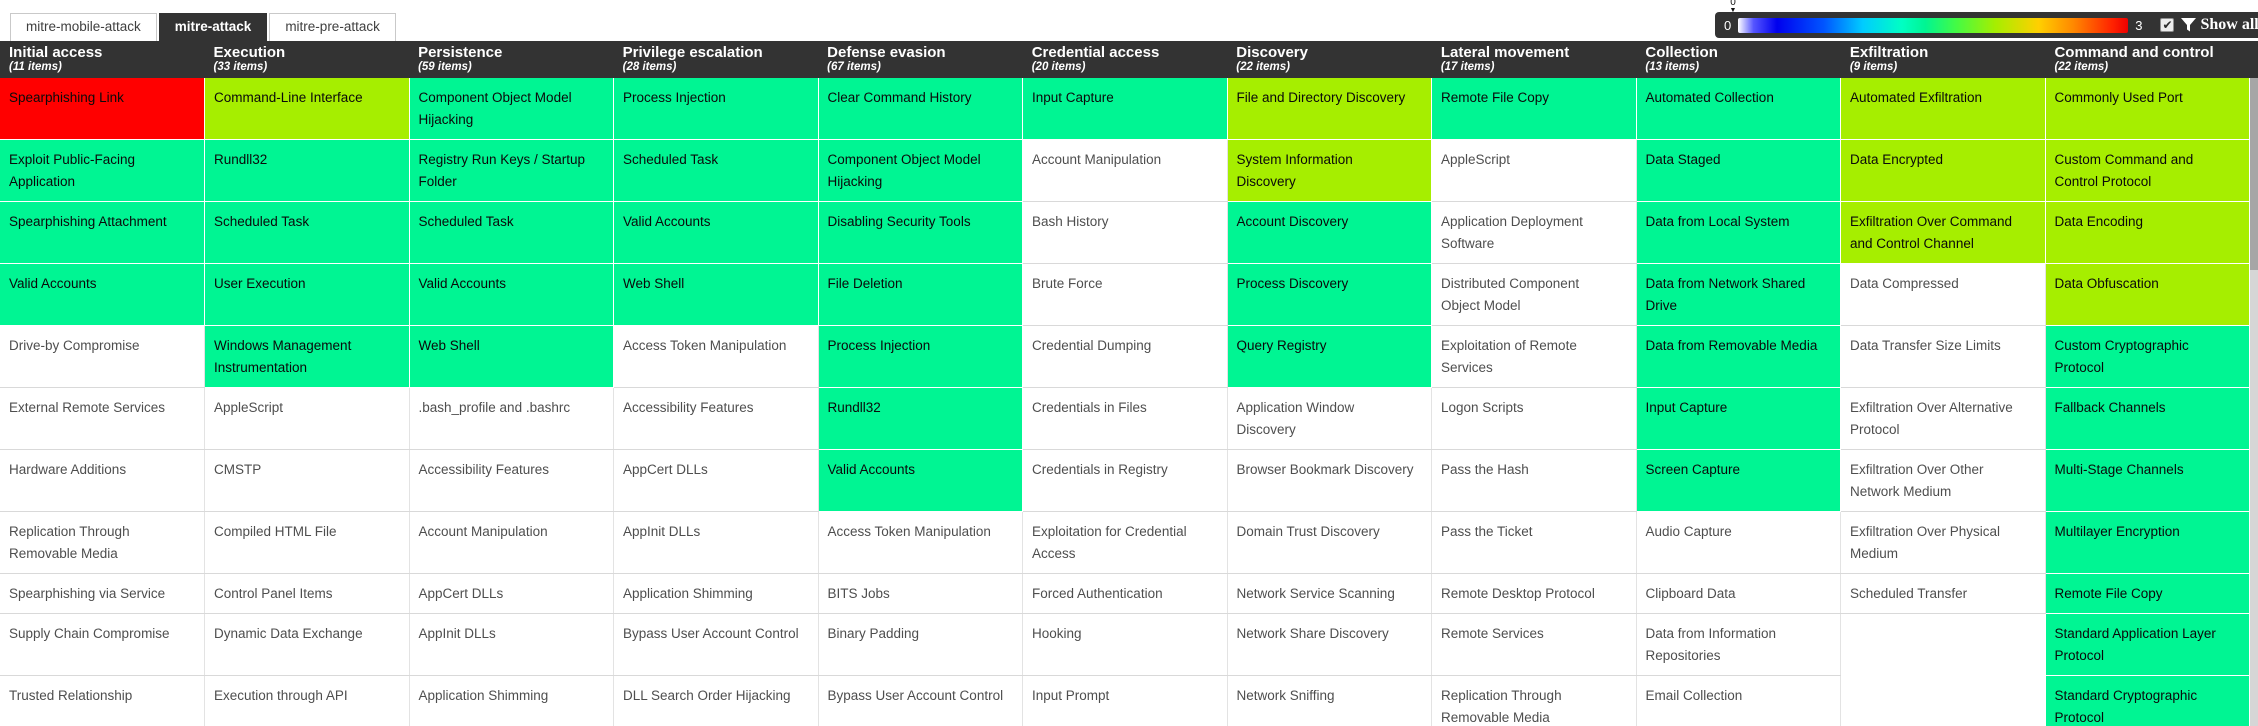 Image resolution: width=2258 pixels, height=726 pixels. I want to click on technique-cell: Rundll32, so click(307, 170).